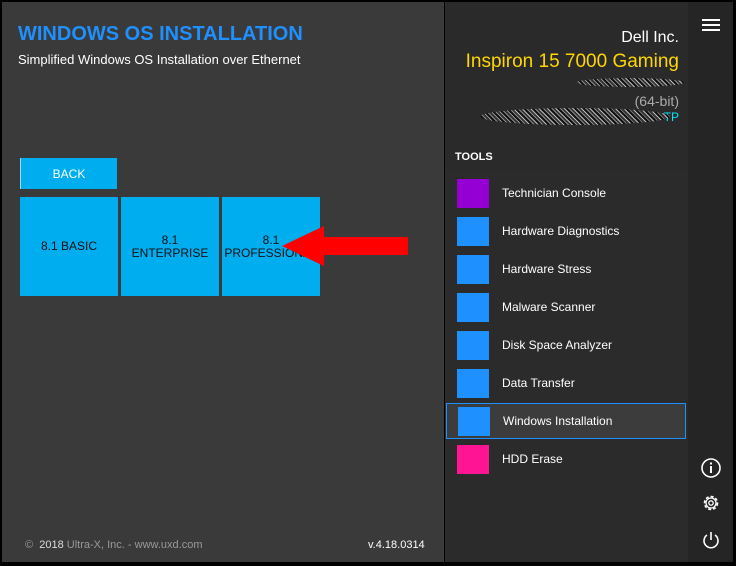 Image resolution: width=736 pixels, height=566 pixels. Describe the element at coordinates (711, 25) in the screenshot. I see `menu-icon` at that location.